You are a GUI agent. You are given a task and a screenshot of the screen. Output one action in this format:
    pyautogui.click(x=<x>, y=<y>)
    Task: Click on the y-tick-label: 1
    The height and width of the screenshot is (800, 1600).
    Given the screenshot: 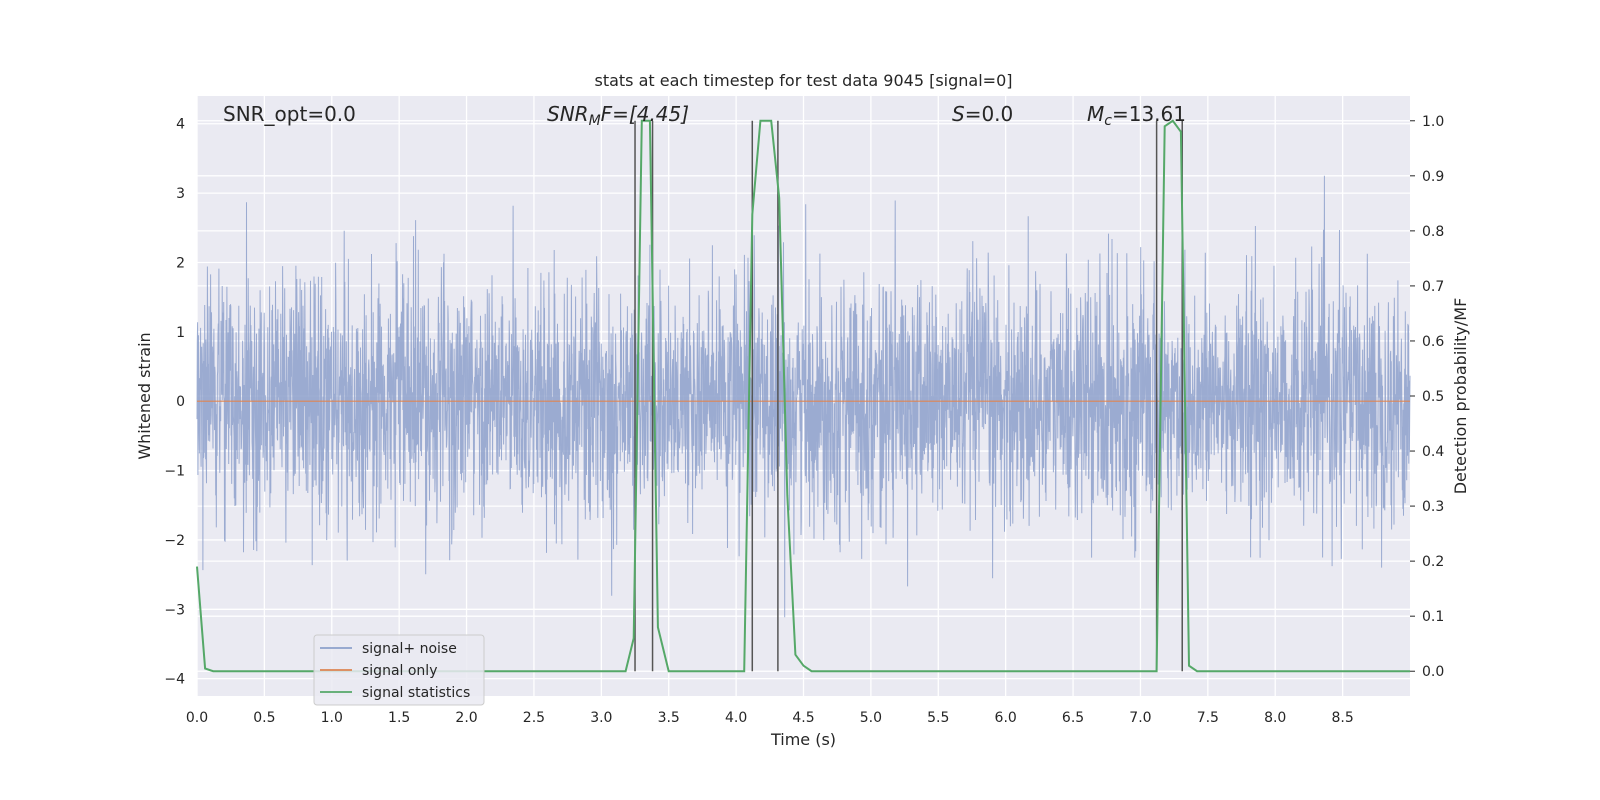 What is the action you would take?
    pyautogui.click(x=180, y=333)
    